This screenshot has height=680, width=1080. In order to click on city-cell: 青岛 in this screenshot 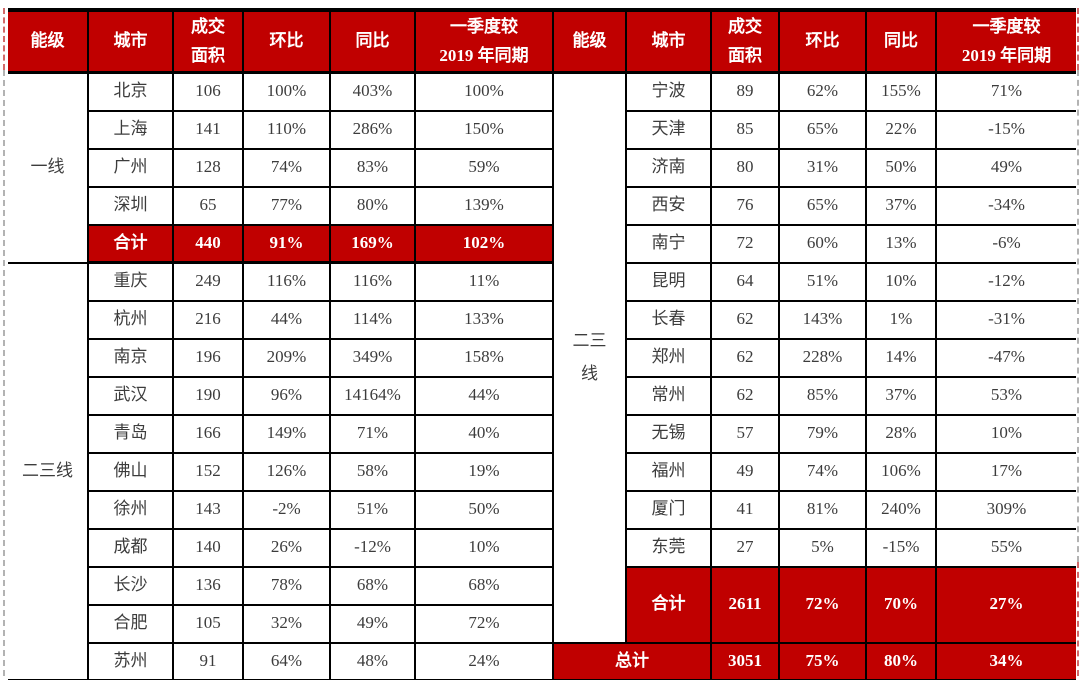, I will do `click(131, 433)`.